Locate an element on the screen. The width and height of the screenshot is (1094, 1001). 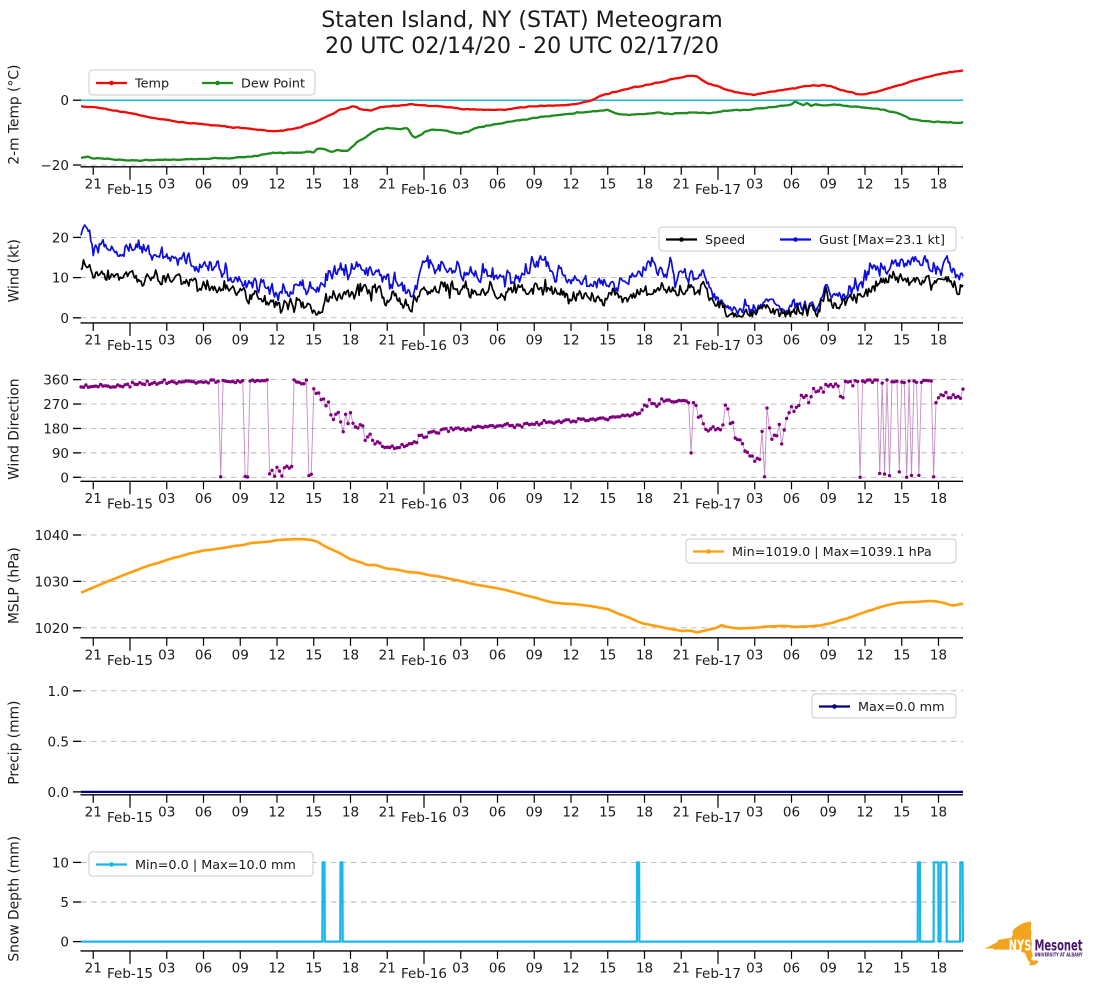
y-tick-label: 270 is located at coordinates (56, 405).